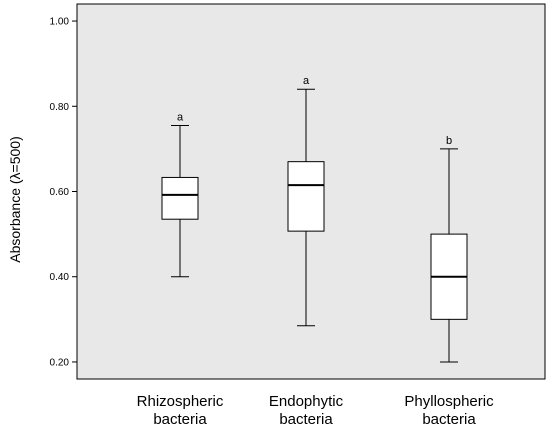  I want to click on x-category-label: Rhizospheric bacteria, so click(180, 410).